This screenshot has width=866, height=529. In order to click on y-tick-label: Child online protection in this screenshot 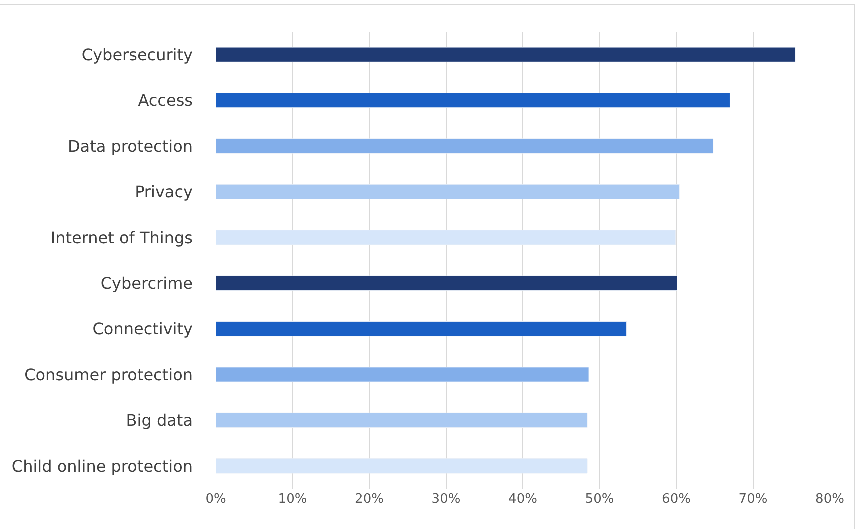, I will do `click(102, 466)`.